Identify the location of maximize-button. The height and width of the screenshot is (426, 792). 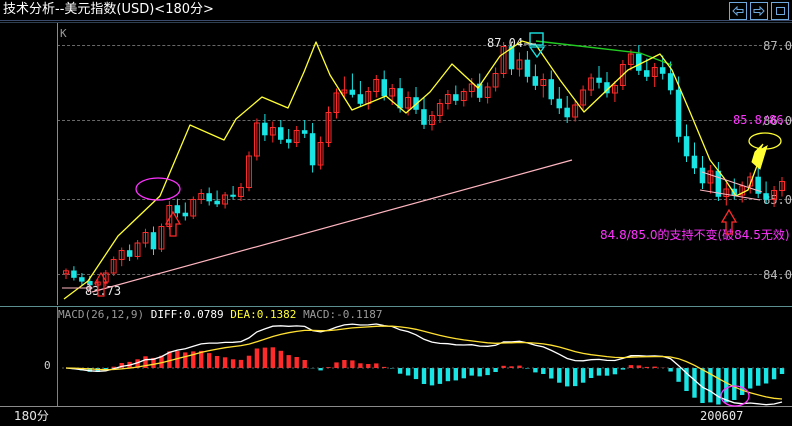
(780, 11).